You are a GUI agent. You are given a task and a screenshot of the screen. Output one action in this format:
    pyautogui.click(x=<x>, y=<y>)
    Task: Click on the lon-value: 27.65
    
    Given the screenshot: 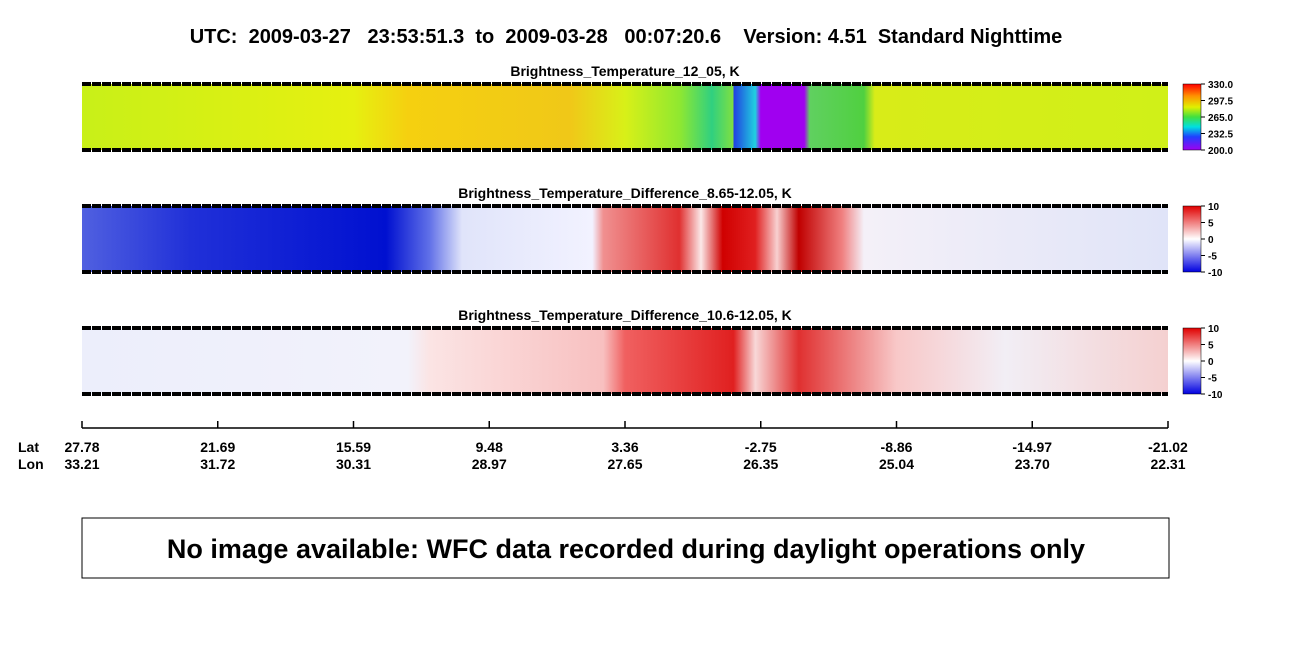 What is the action you would take?
    pyautogui.click(x=624, y=464)
    